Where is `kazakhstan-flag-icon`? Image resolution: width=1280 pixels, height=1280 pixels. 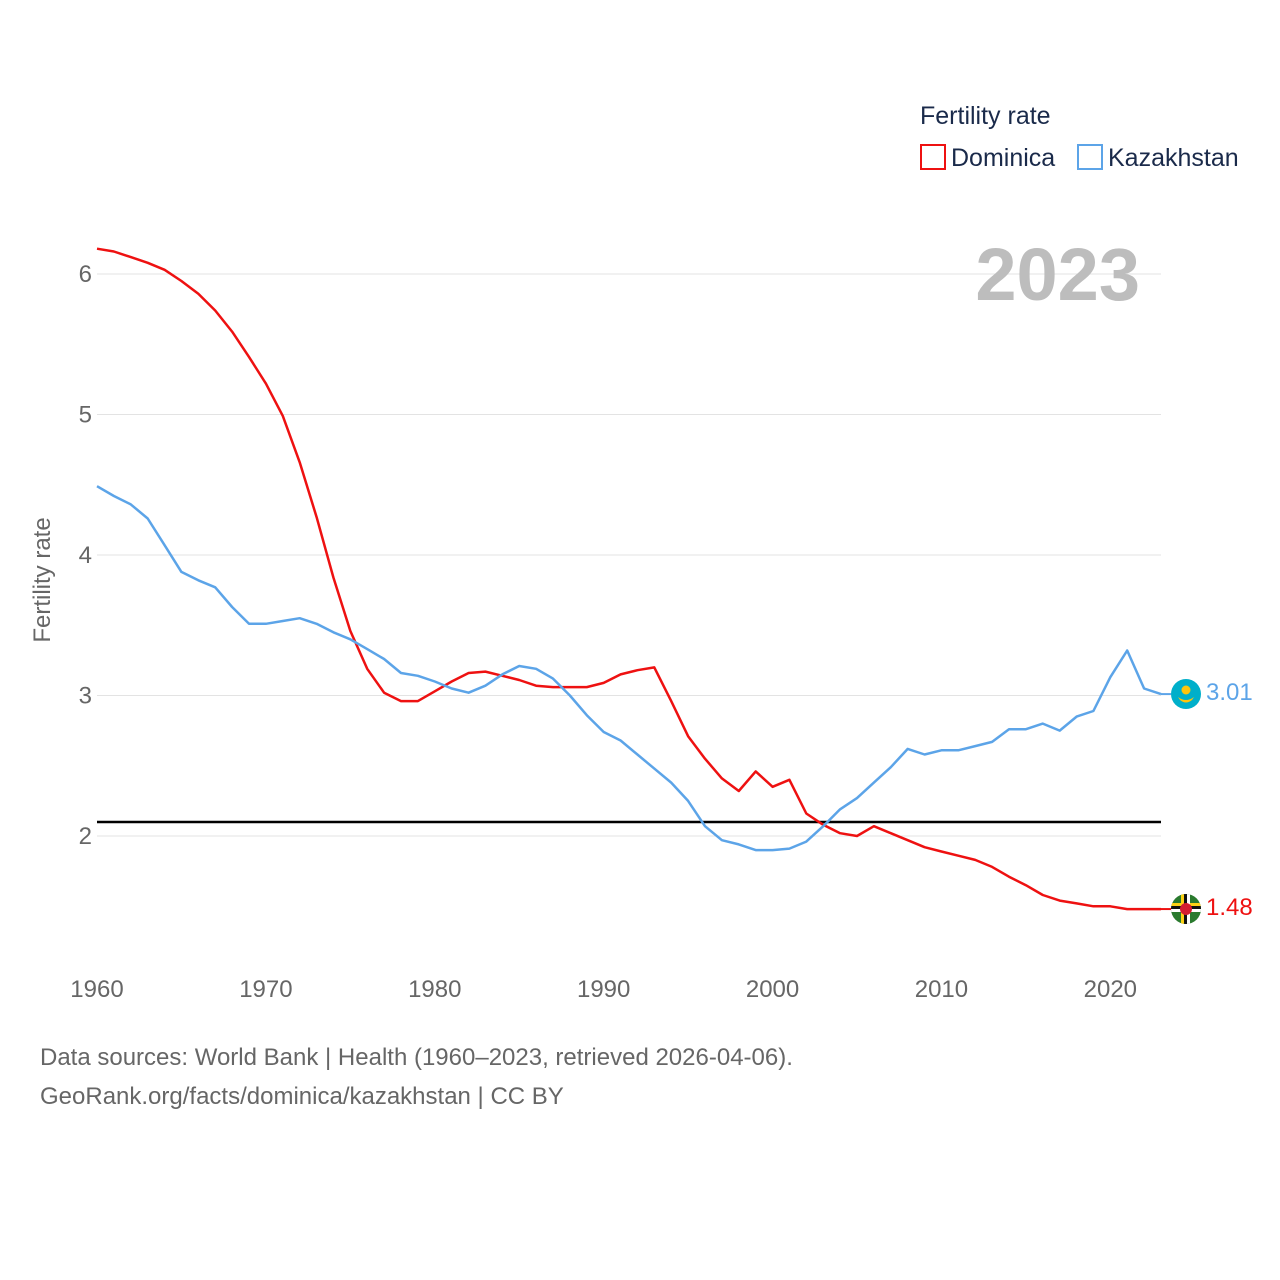 kazakhstan-flag-icon is located at coordinates (1186, 694).